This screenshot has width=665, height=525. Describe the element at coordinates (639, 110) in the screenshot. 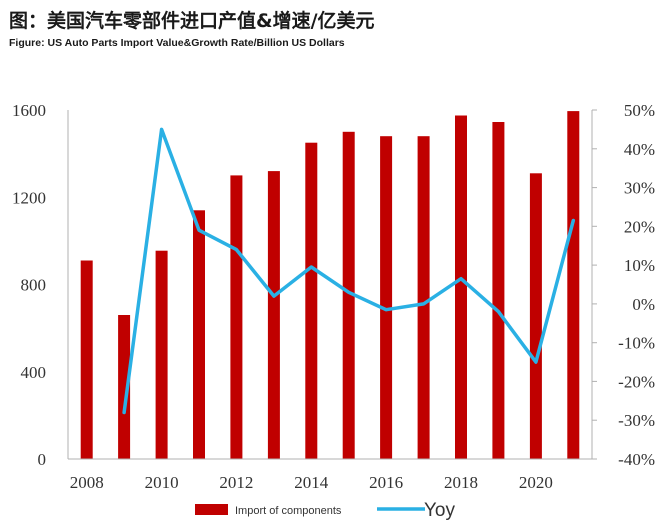

I see `right-tick-label: 50%` at that location.